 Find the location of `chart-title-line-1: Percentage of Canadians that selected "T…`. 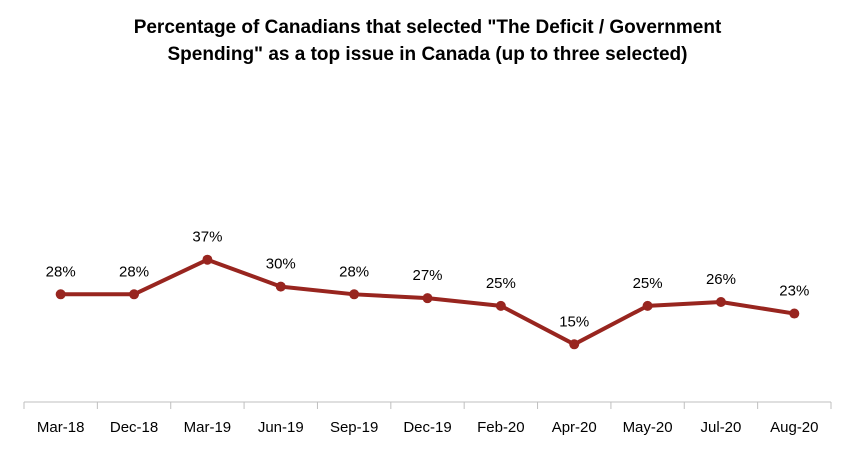

chart-title-line-1: Percentage of Canadians that selected "T… is located at coordinates (427, 27).